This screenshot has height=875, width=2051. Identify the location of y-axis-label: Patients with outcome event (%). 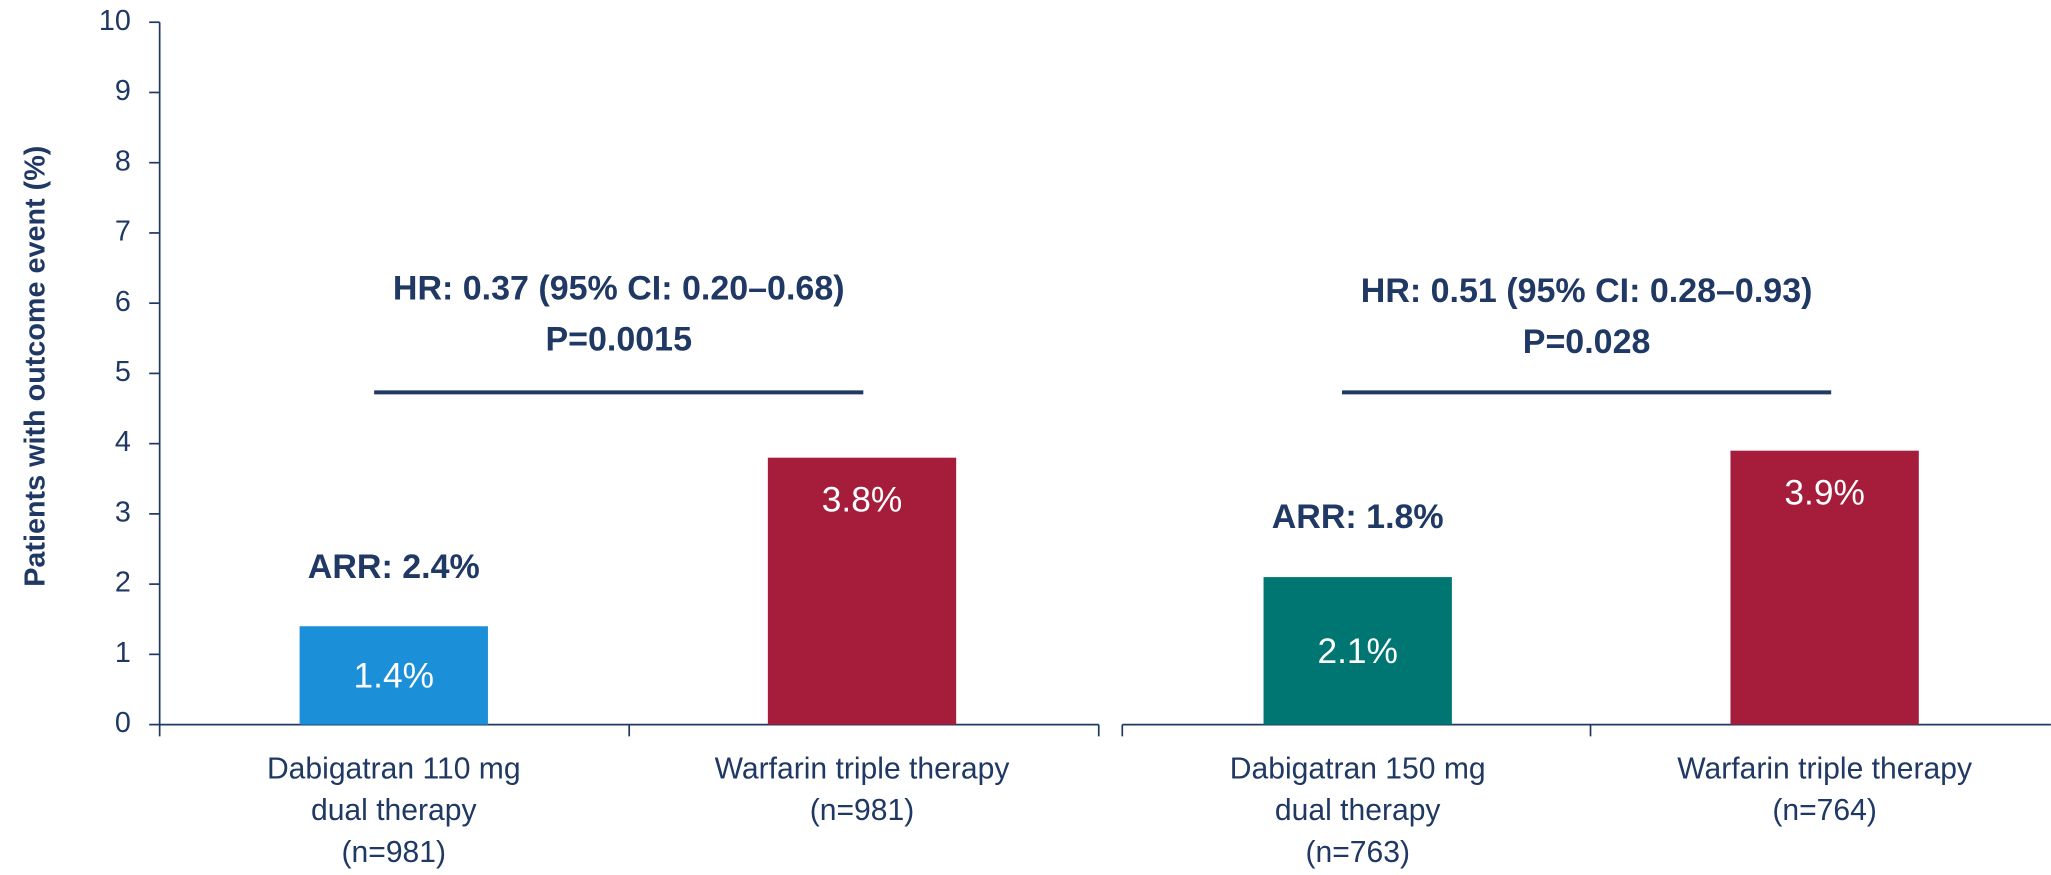
(35, 366).